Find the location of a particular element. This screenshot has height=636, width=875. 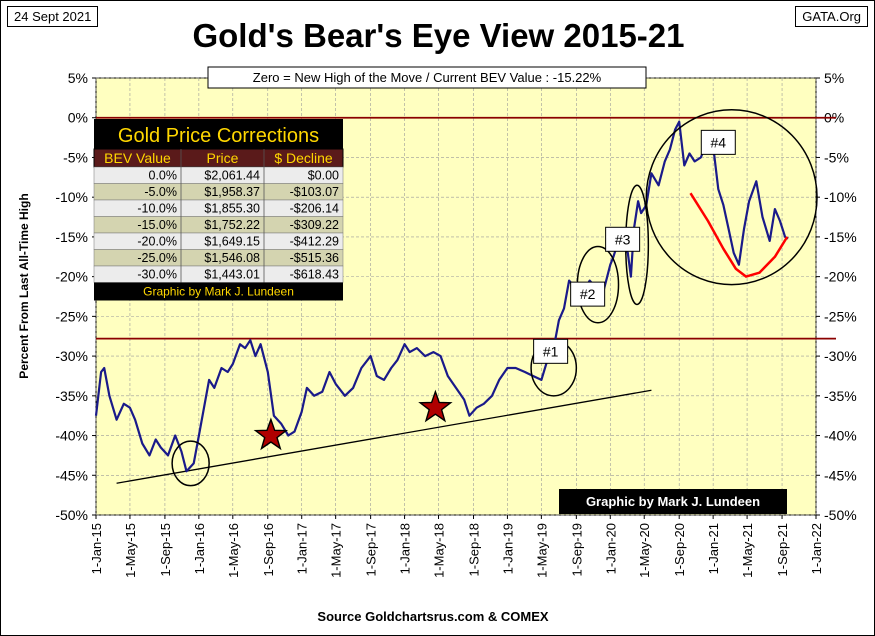

x-tick-label: 1-Sep-16 is located at coordinates (268, 549).